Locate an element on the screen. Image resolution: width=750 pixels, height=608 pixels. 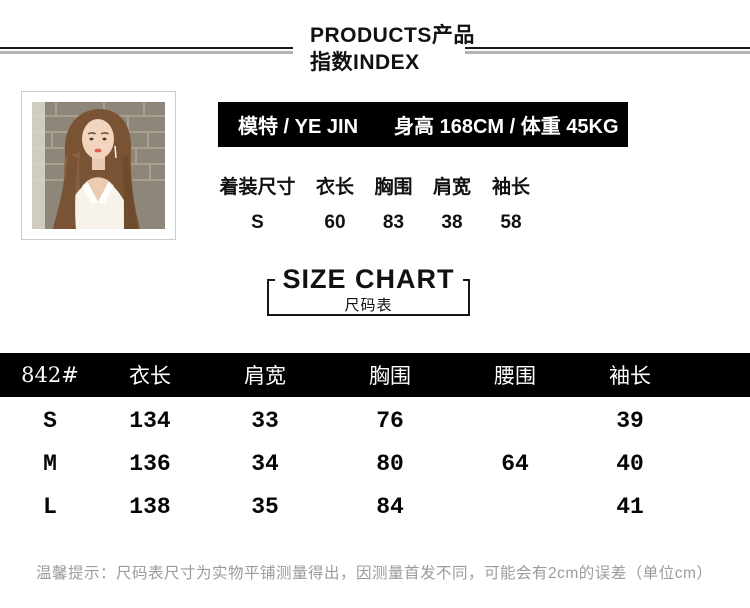
model-stats-label: 身高 168CM / 体重 45KG is located at coordinates (506, 127).